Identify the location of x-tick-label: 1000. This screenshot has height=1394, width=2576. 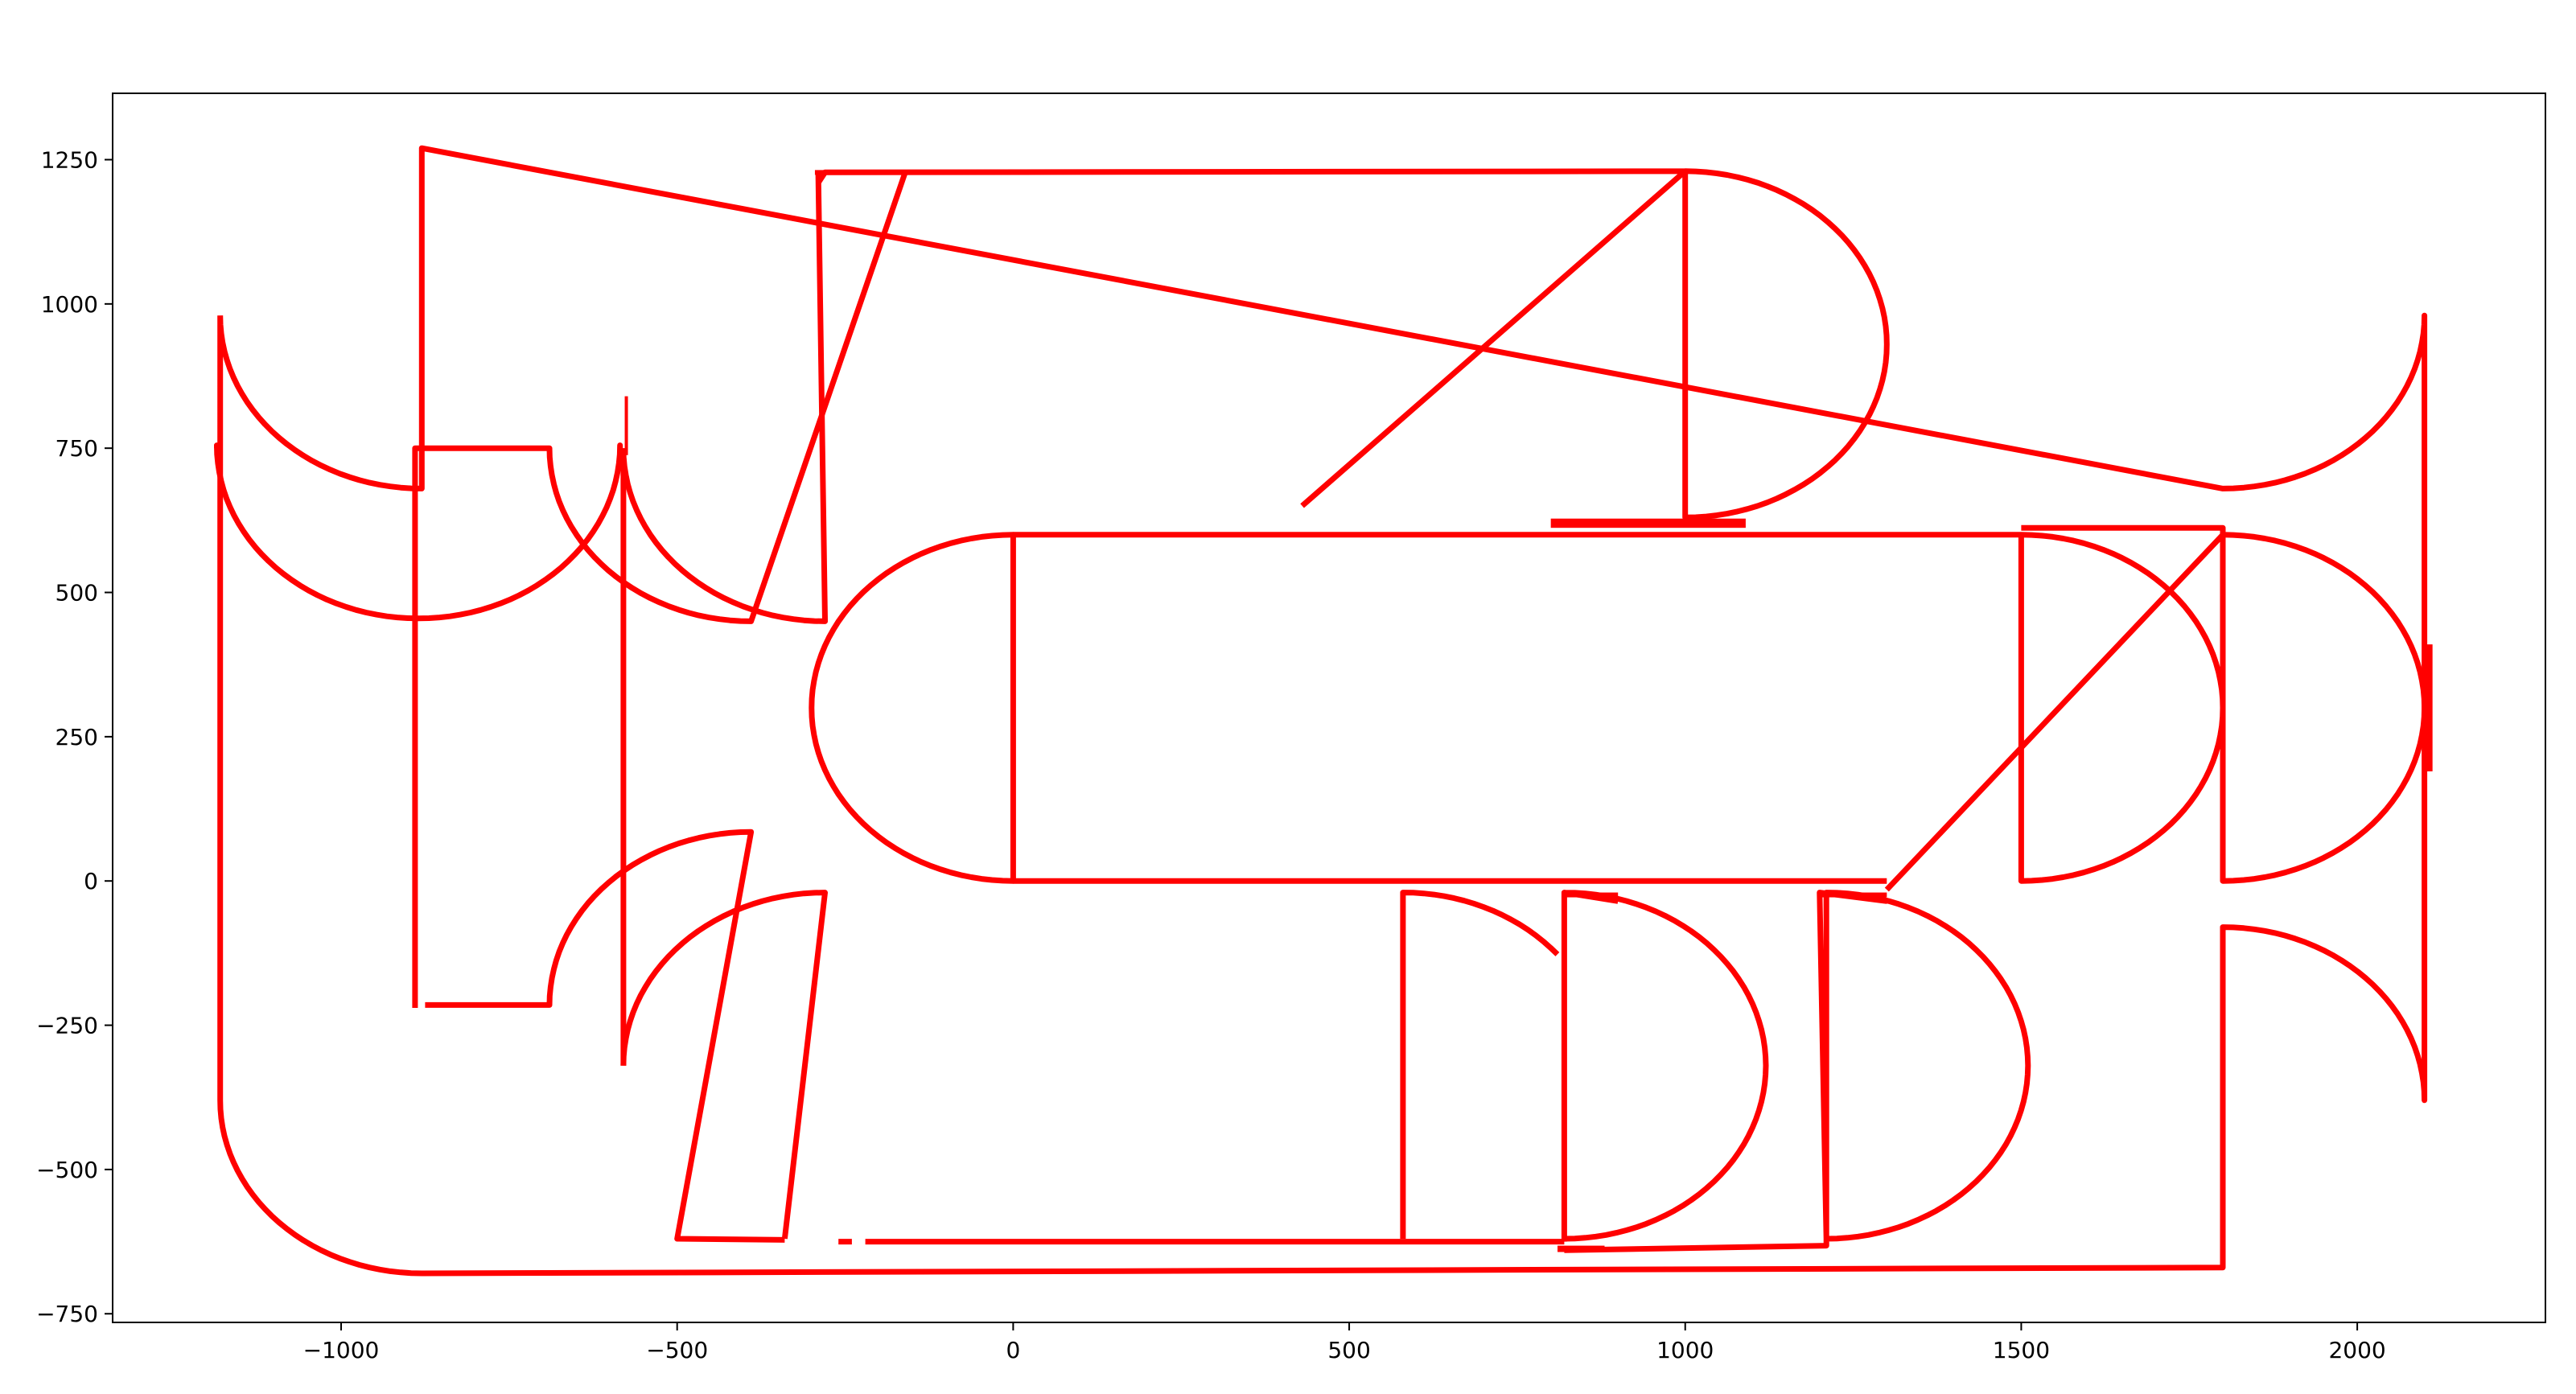
(1685, 1350).